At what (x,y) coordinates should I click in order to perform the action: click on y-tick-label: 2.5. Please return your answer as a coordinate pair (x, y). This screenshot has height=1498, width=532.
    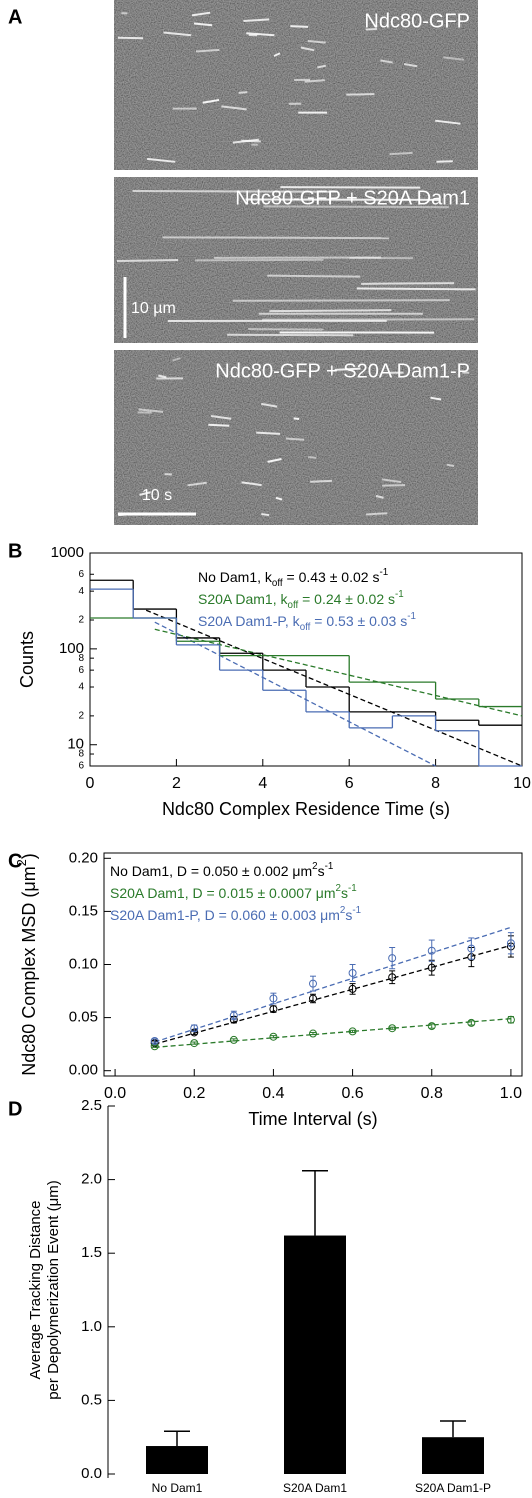
    Looking at the image, I should click on (91, 1105).